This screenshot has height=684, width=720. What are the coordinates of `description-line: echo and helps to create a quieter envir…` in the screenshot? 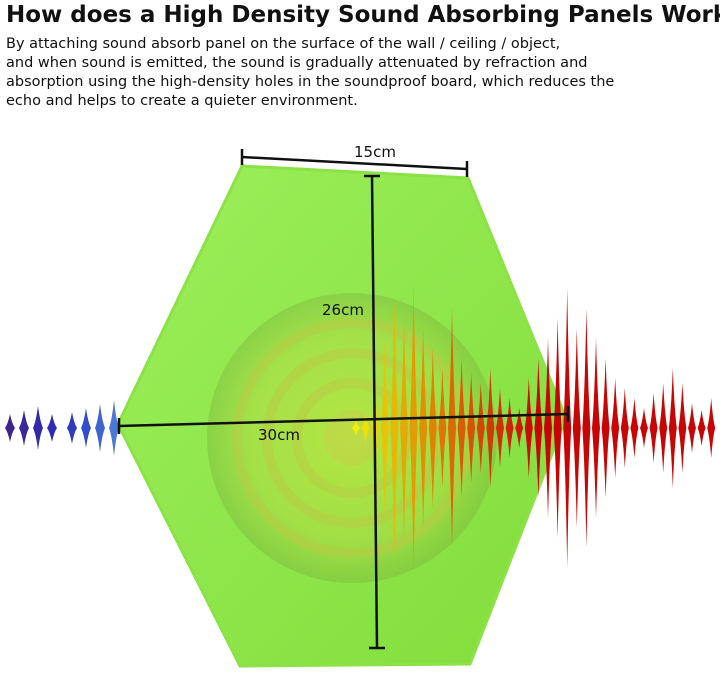 It's located at (182, 101).